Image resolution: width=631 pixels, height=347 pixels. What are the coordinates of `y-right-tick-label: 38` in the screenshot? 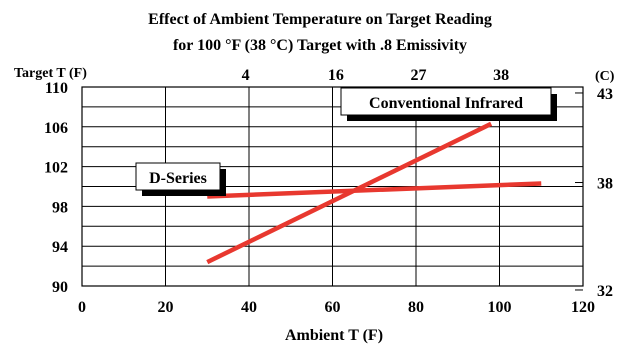 It's located at (605, 184).